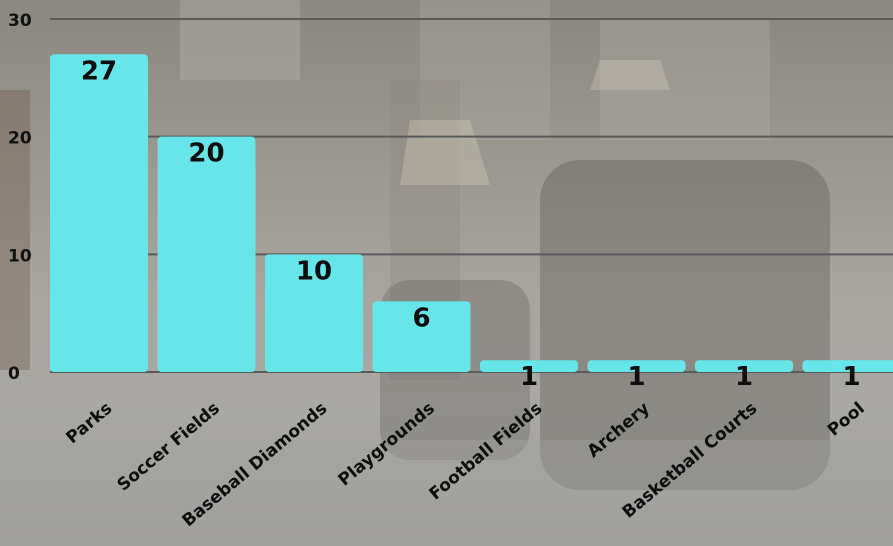  I want to click on y-tick-label-10: 10, so click(20, 256).